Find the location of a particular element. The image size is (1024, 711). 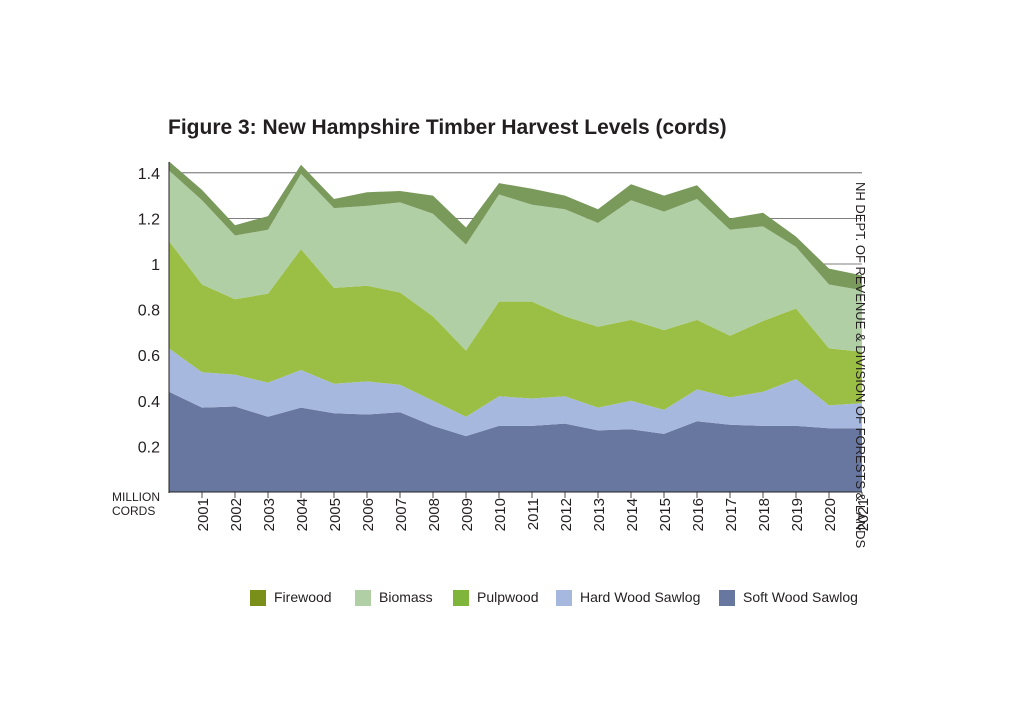

area-firewood is located at coordinates (515, 226).